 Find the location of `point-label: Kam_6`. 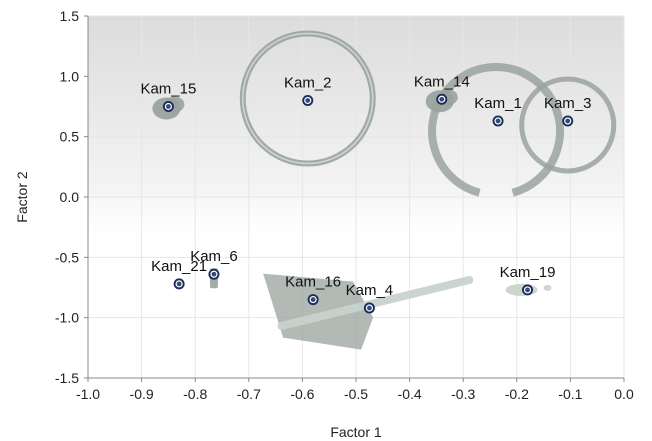

point-label: Kam_6 is located at coordinates (214, 256).